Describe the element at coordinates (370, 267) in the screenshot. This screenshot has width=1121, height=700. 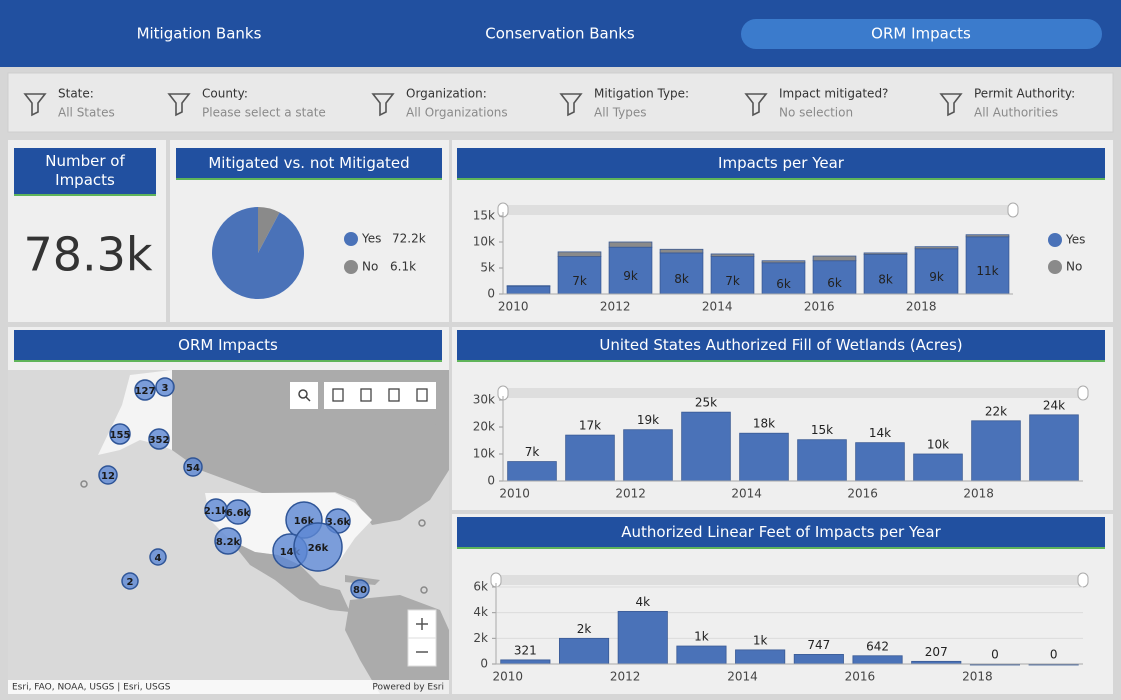
I see `legend-label: No` at that location.